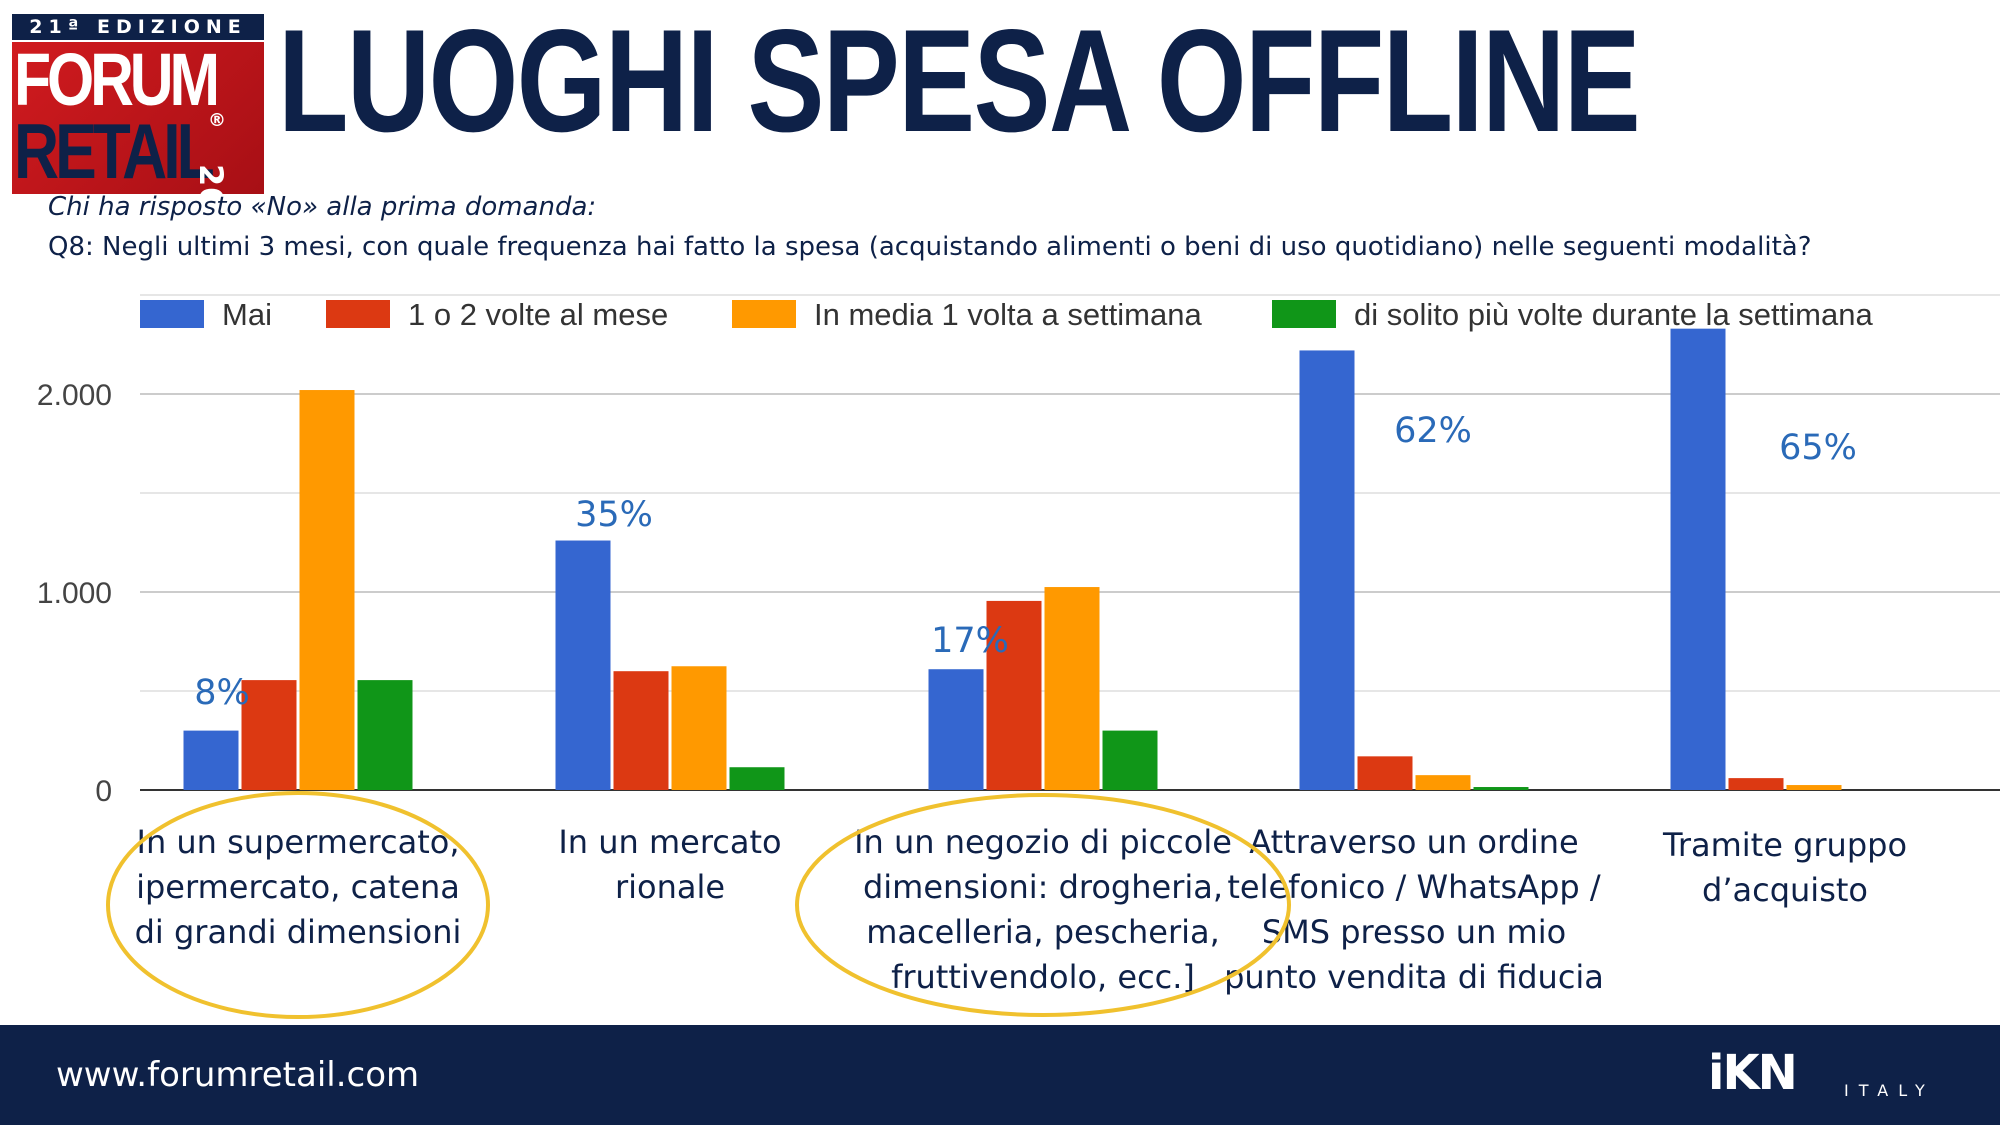 This screenshot has height=1125, width=2000. Describe the element at coordinates (669, 842) in the screenshot. I see `x-category-label: In un mercato` at that location.